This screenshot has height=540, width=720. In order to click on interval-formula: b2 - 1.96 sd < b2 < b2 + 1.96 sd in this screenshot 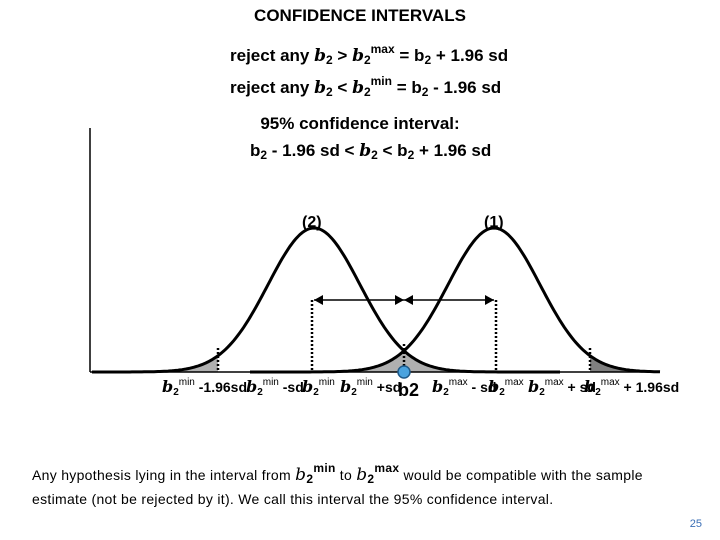, I will do `click(371, 151)`.